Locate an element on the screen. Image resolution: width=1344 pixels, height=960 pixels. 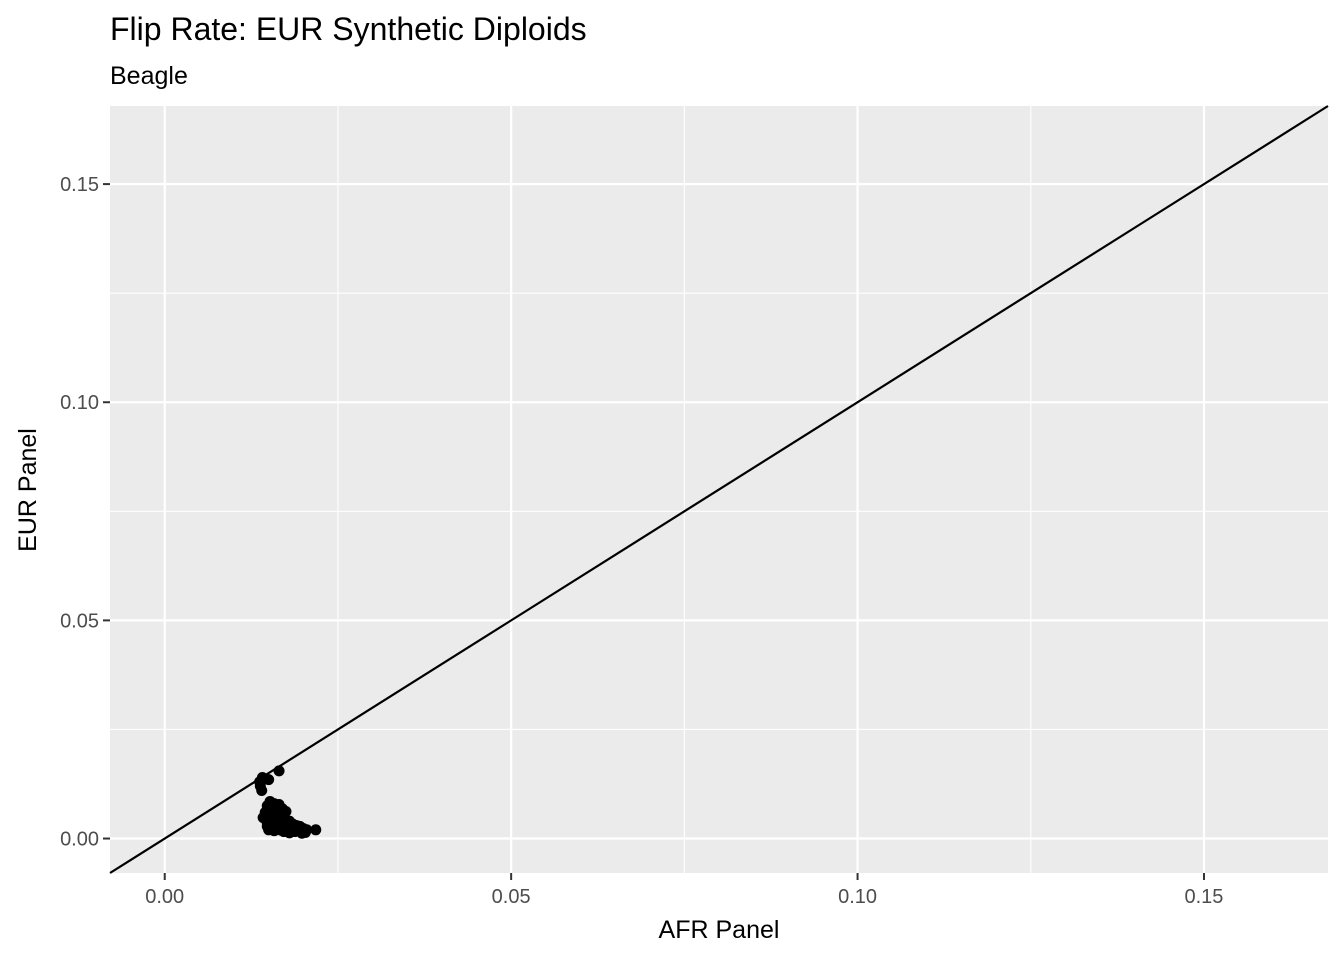
y-axis: 0.00 0.05 0.10 0.15 is located at coordinates (85, 512).